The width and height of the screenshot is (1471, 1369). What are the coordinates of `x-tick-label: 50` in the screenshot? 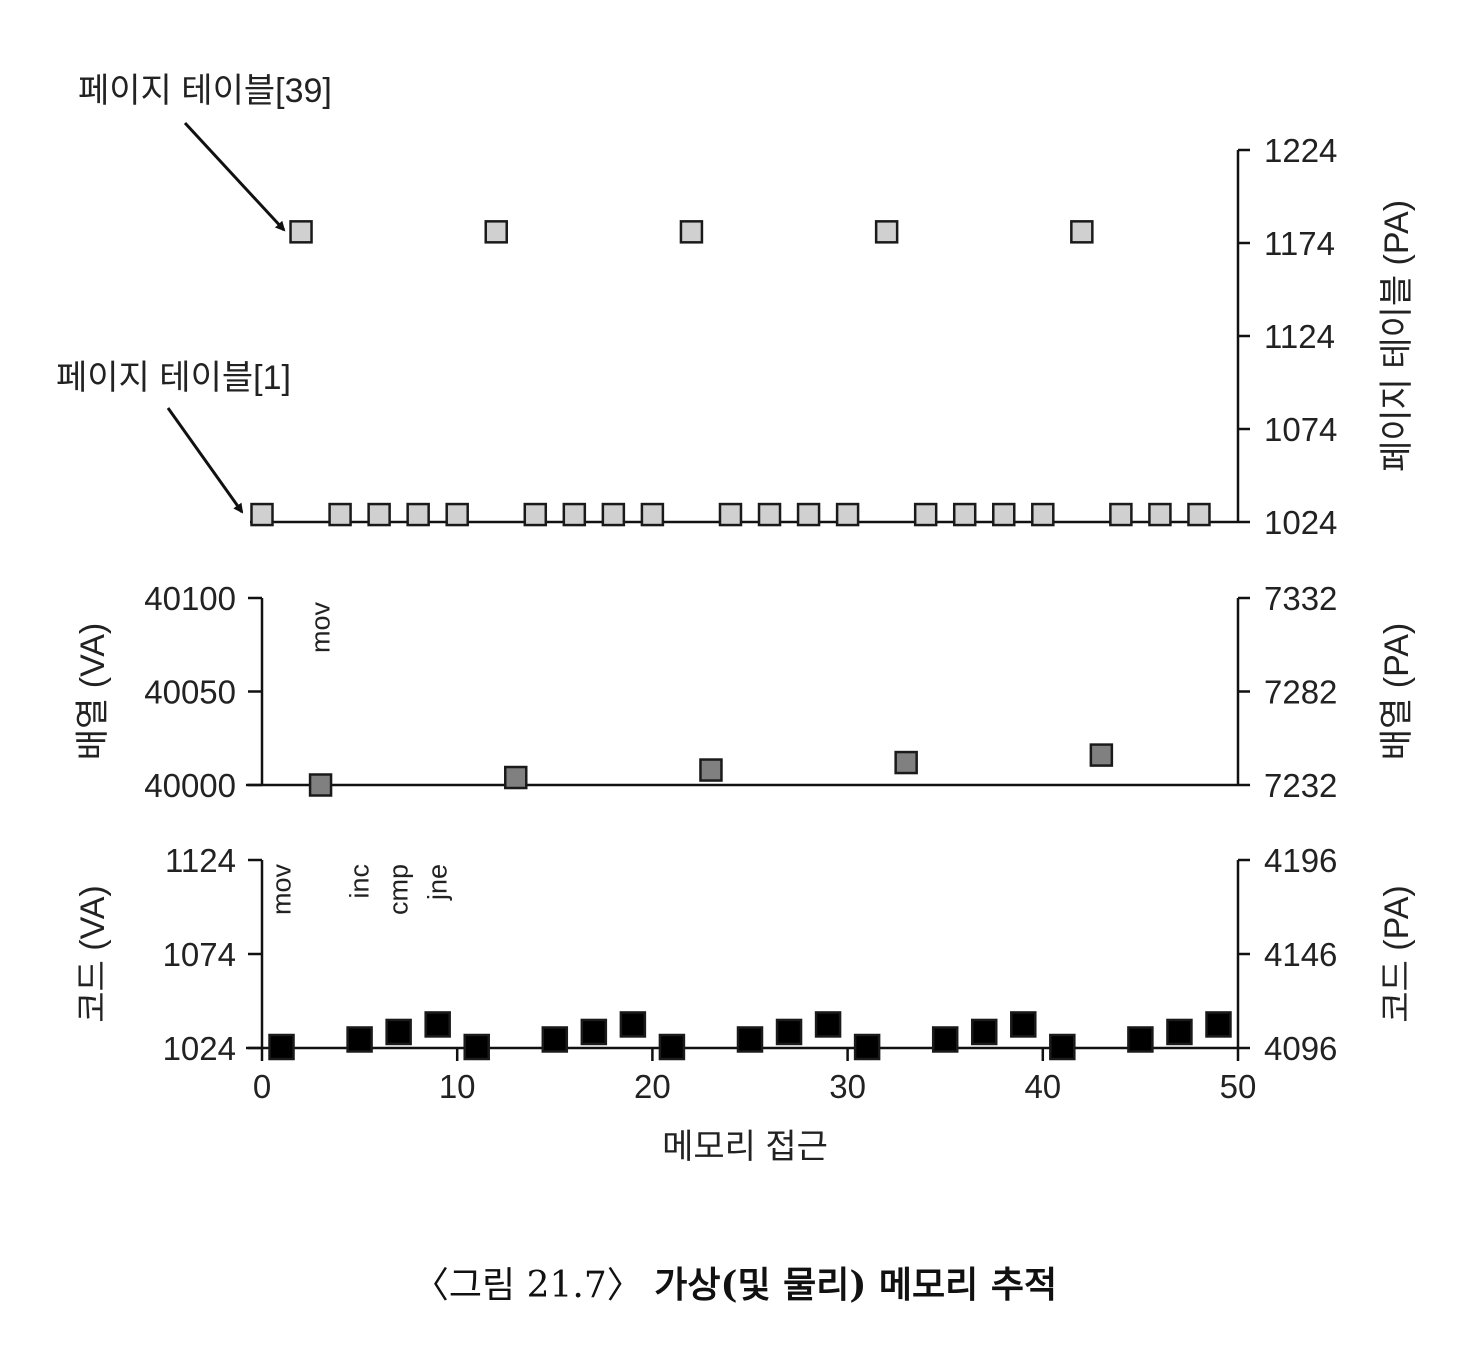 It's located at (1238, 1086).